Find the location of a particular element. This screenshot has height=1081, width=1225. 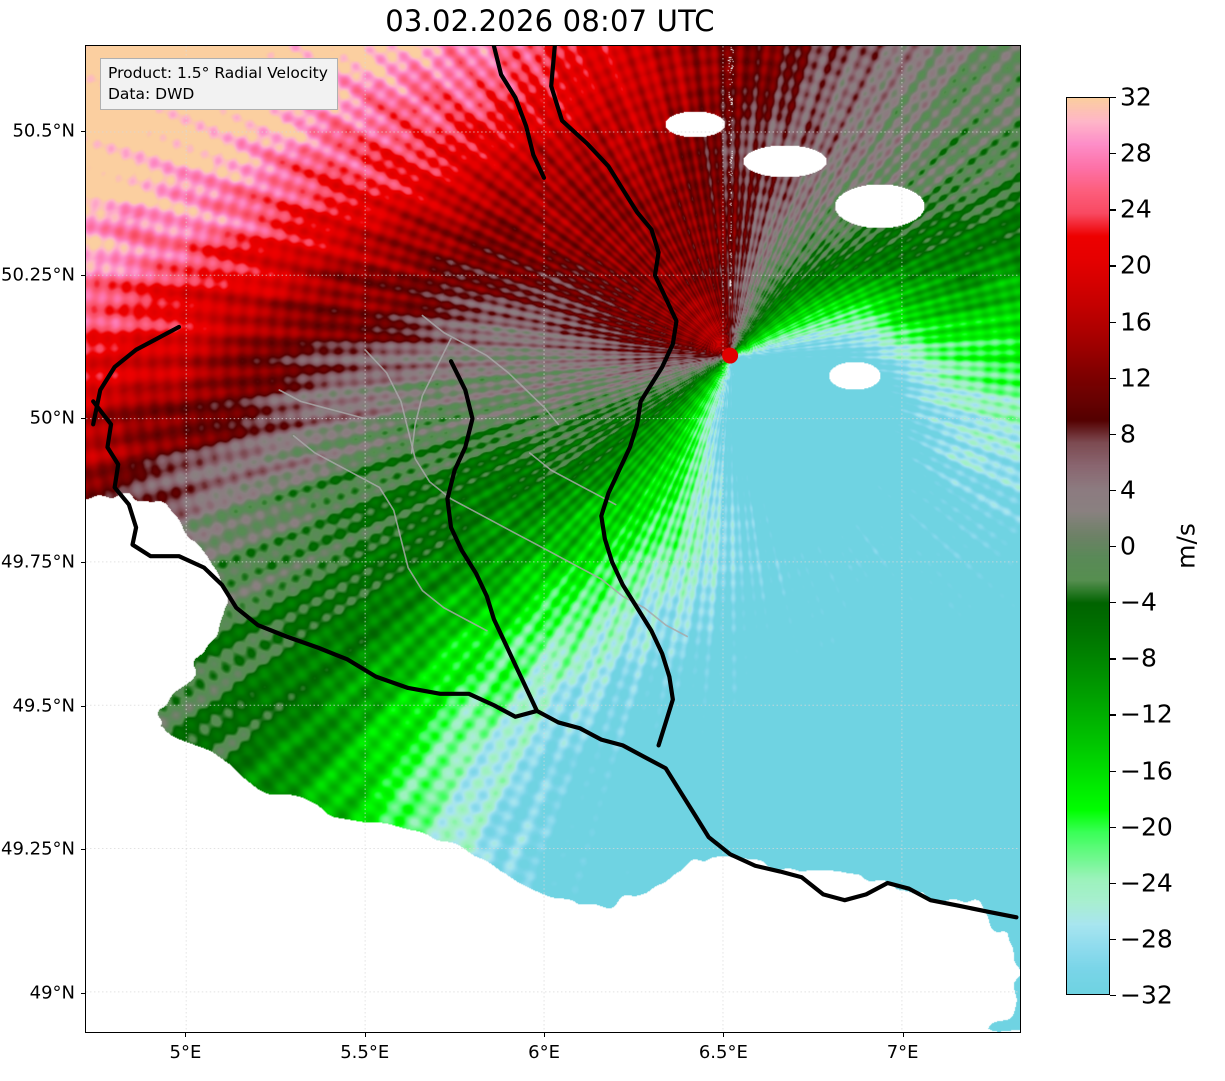

colorbar-tick-label: −20 is located at coordinates (1146, 827).